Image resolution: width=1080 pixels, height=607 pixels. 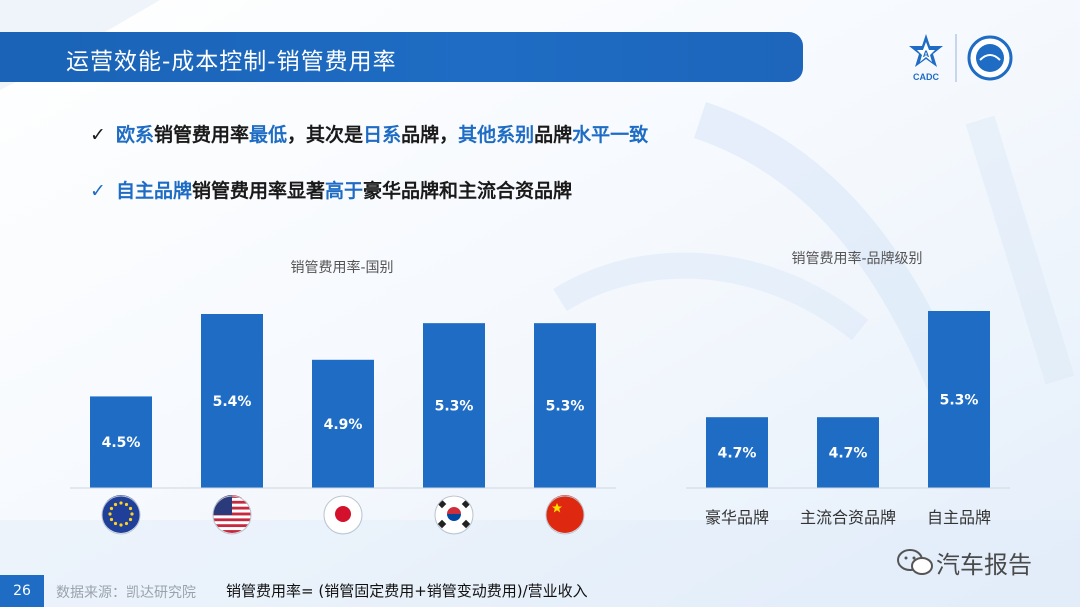 I want to click on bullet-text-segment: ，其次是, so click(x=325, y=135).